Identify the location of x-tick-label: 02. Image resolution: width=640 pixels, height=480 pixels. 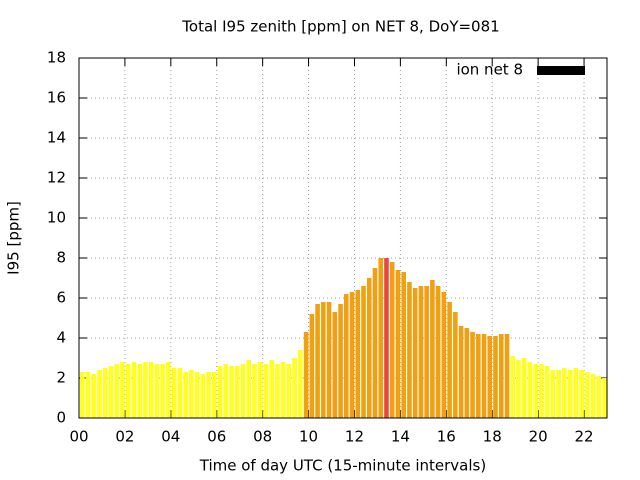
(124, 437).